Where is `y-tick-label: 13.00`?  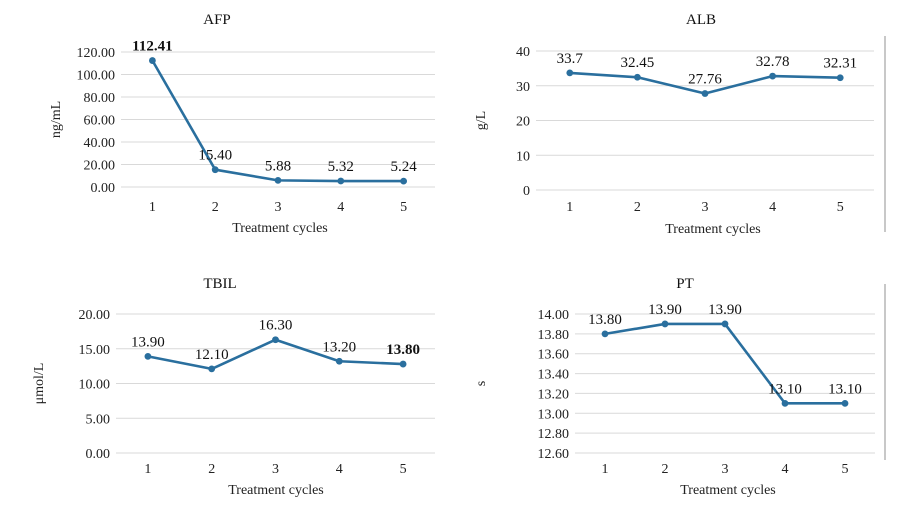
y-tick-label: 13.00 is located at coordinates (554, 414).